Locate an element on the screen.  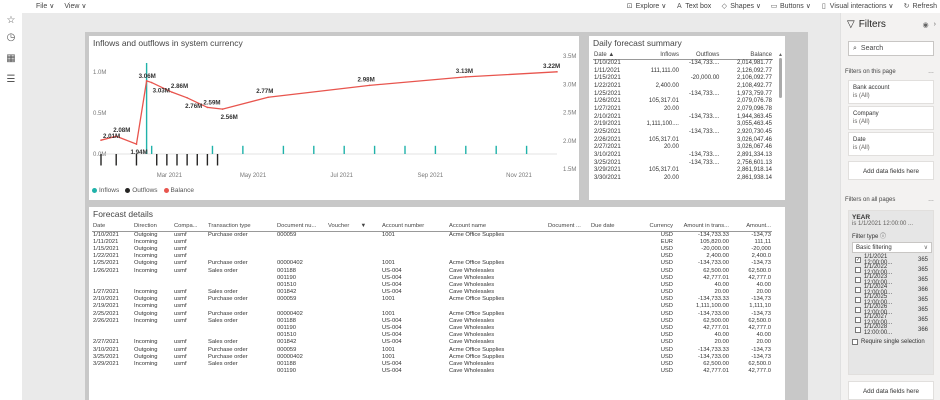
summary-row: 1/10/2021 -134,733.... 2,014,981.77 is located at coordinates (683, 63).